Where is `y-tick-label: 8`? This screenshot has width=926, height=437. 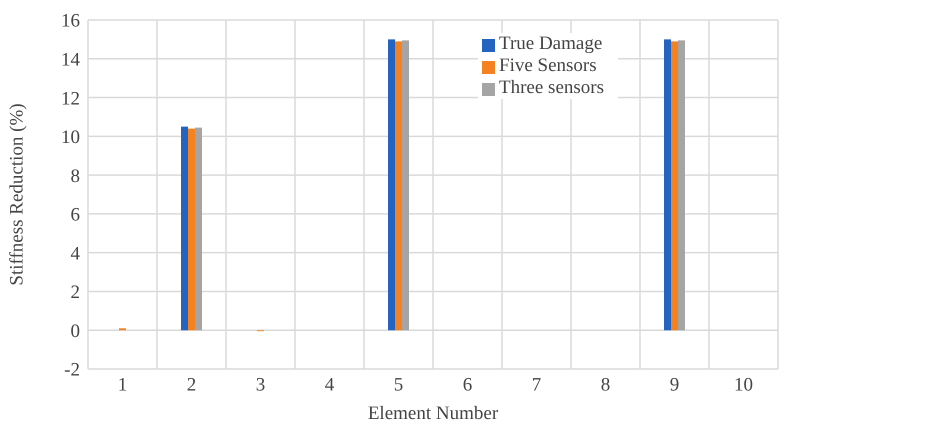
y-tick-label: 8 is located at coordinates (75, 176).